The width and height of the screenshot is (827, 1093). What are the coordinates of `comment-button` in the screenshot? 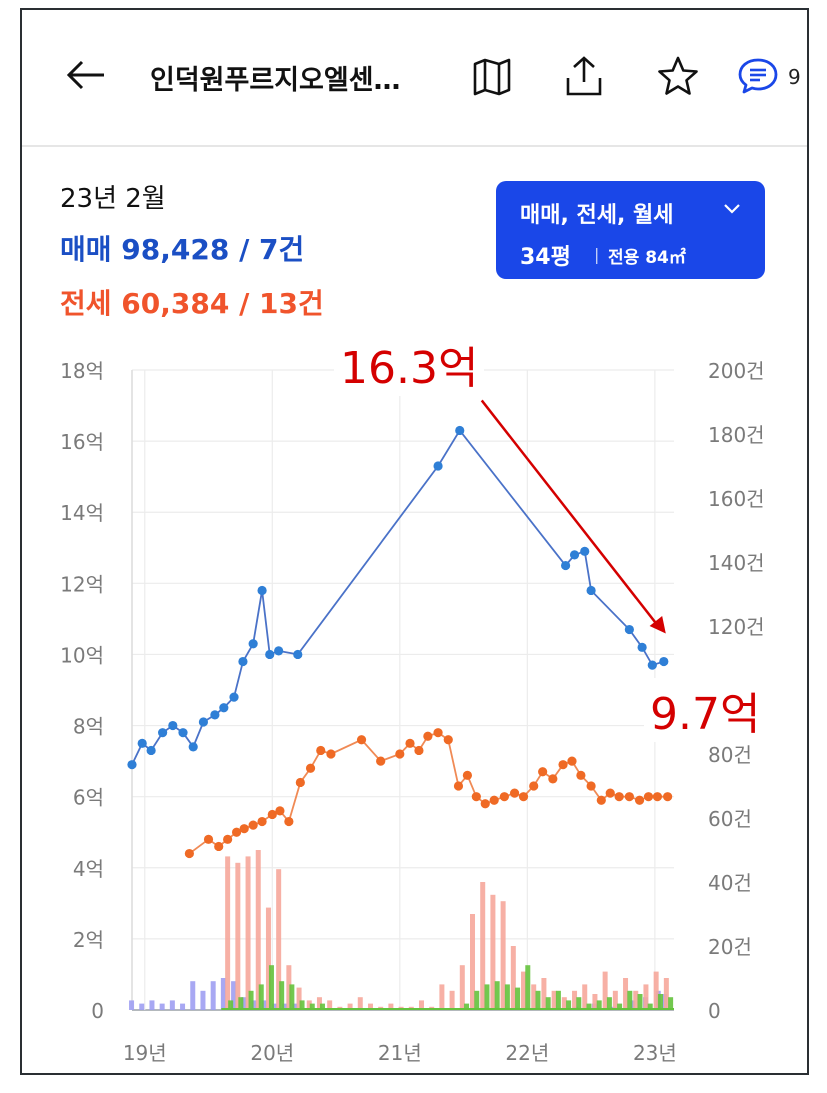 It's located at (758, 76).